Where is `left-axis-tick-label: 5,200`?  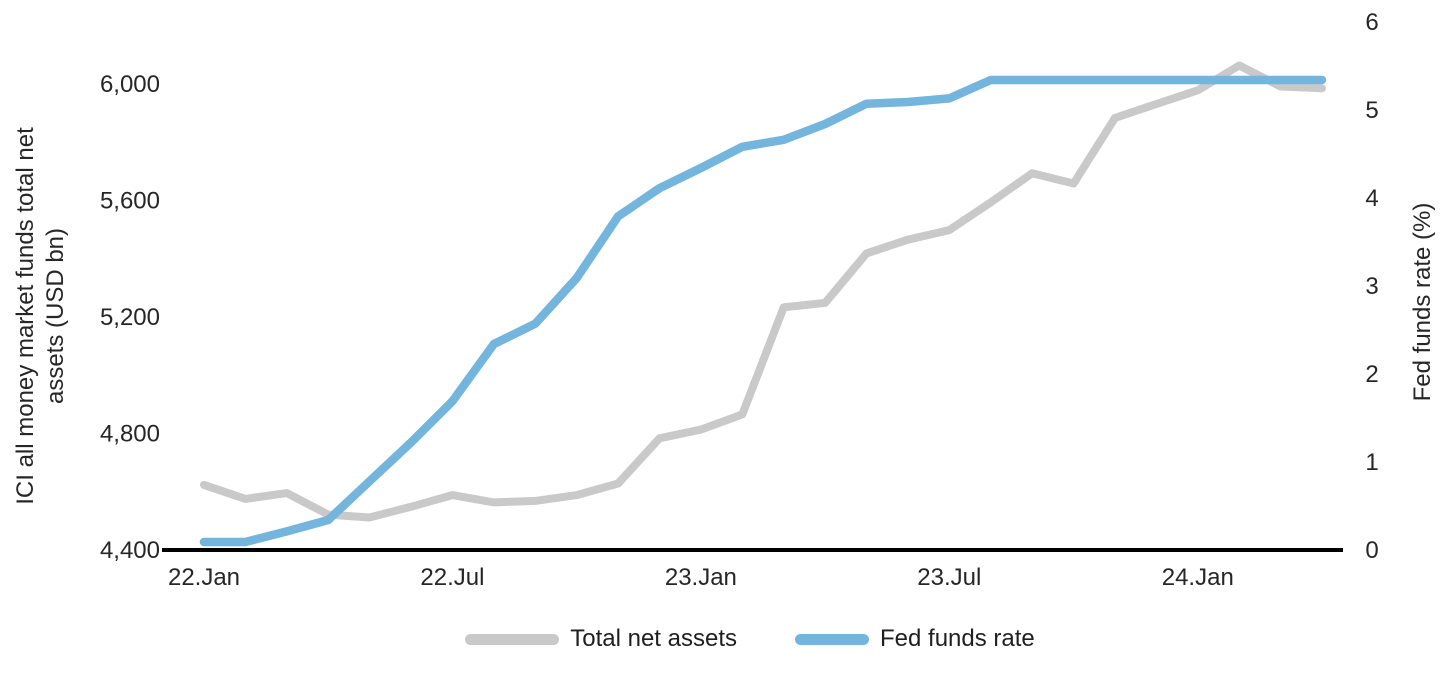 left-axis-tick-label: 5,200 is located at coordinates (130, 317).